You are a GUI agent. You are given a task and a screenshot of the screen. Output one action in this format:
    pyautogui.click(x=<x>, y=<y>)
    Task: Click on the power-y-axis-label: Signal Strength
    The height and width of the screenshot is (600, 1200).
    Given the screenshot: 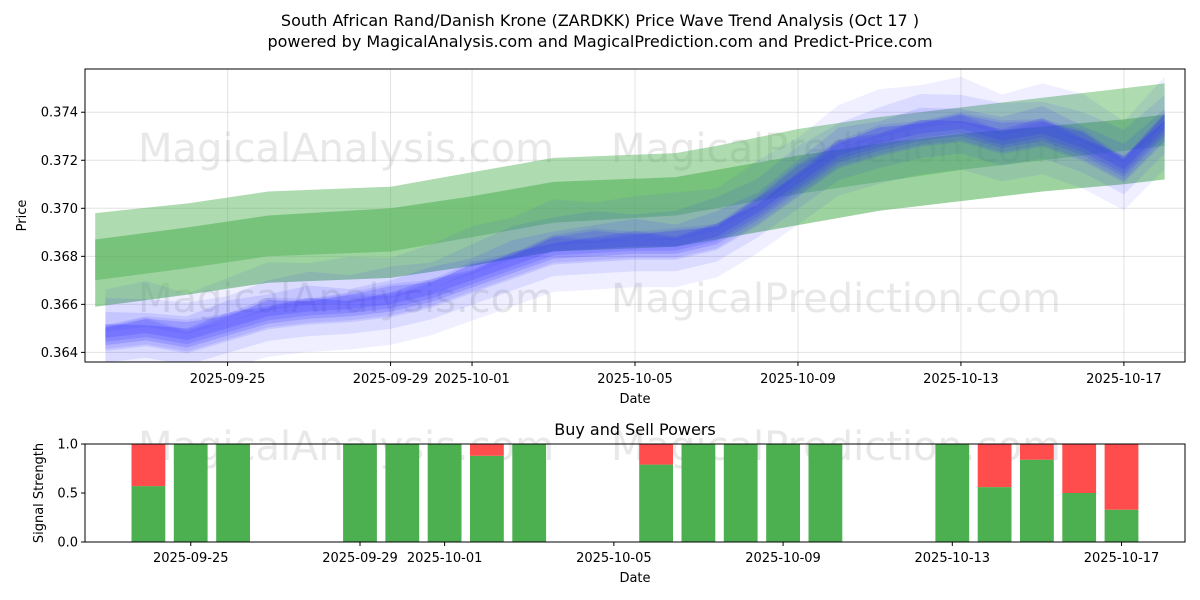 What is the action you would take?
    pyautogui.click(x=39, y=493)
    